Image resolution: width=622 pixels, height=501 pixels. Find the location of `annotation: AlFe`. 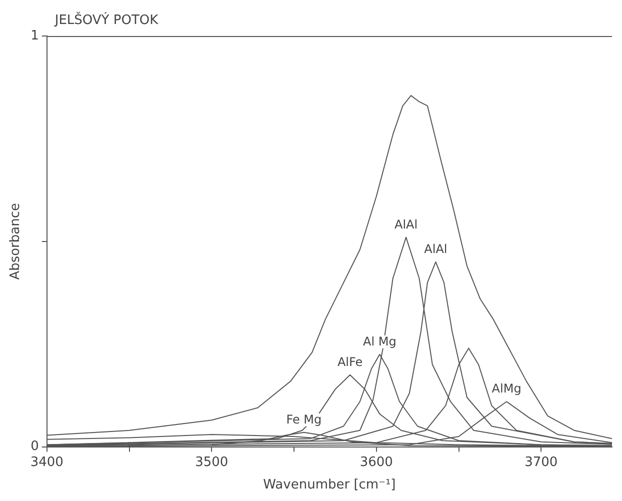

annotation: AlFe is located at coordinates (350, 362).